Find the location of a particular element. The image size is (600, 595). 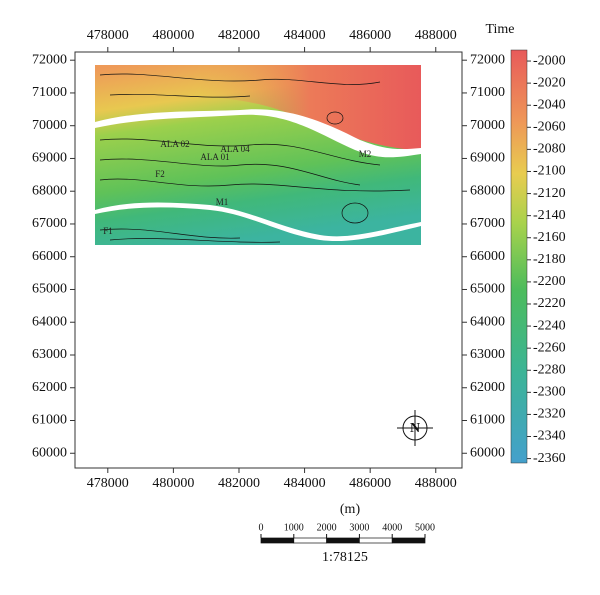

colorbar-tick-label: -2120 is located at coordinates (549, 193).